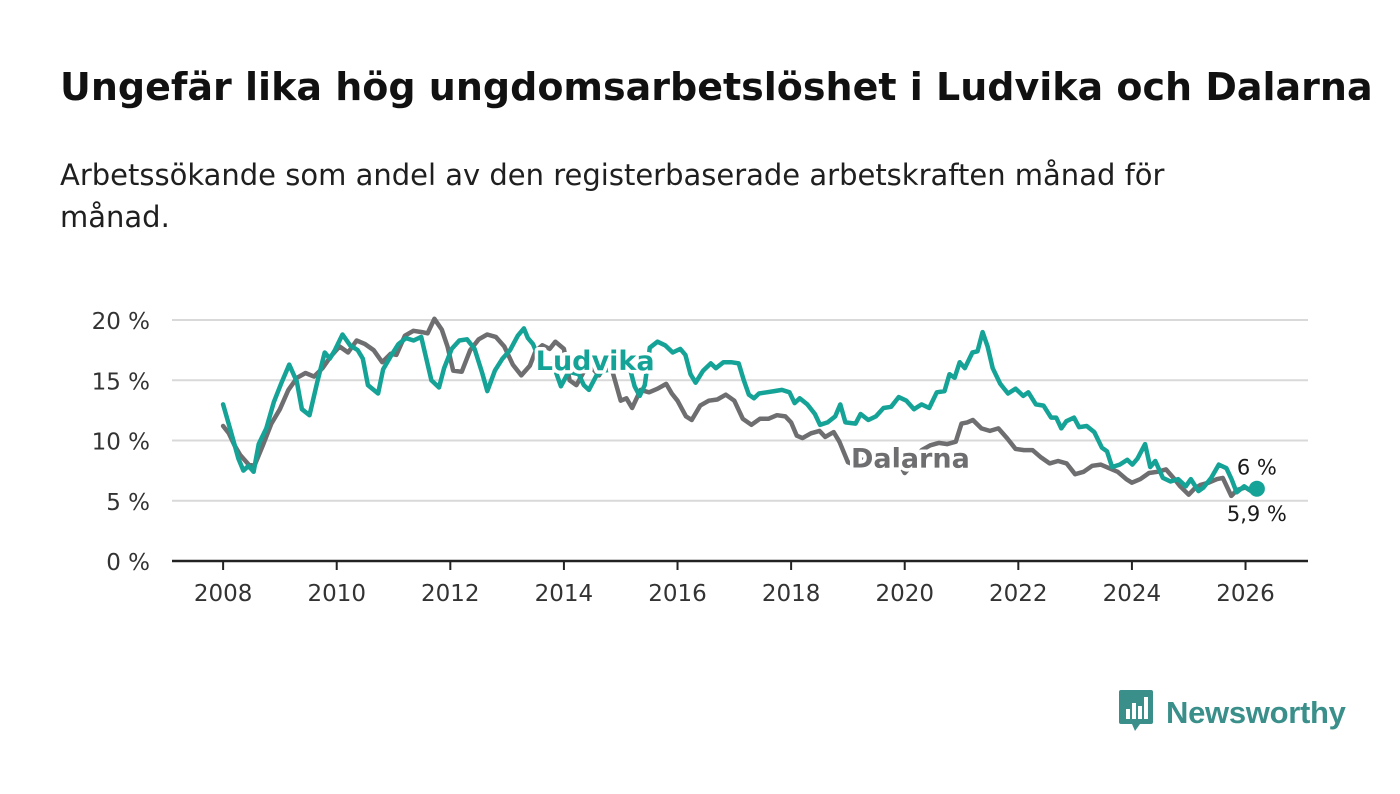  What do you see at coordinates (595, 361) in the screenshot?
I see `series-label-ludvika: Ludvika` at bounding box center [595, 361].